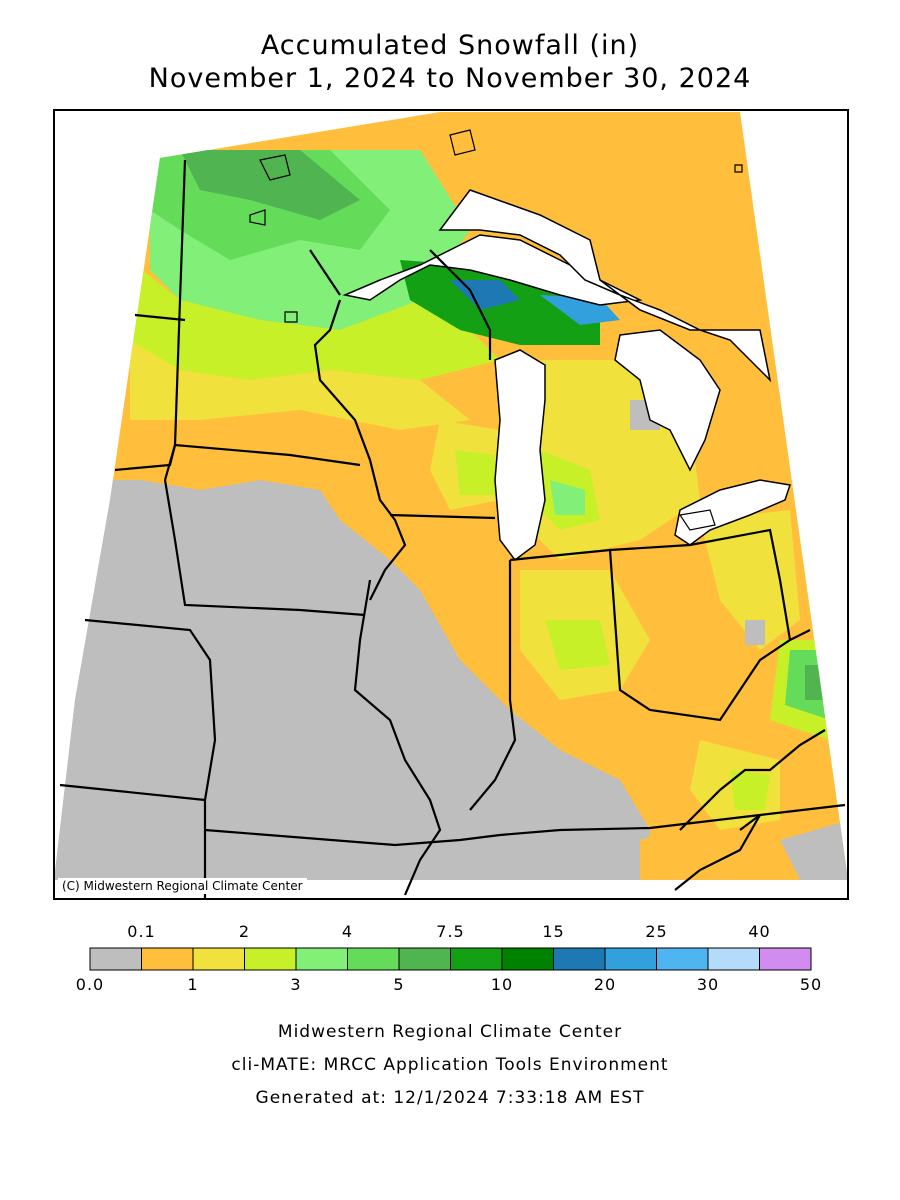 The height and width of the screenshot is (1200, 900). Describe the element at coordinates (462, 142) in the screenshot. I see `lake-nipigon` at that location.